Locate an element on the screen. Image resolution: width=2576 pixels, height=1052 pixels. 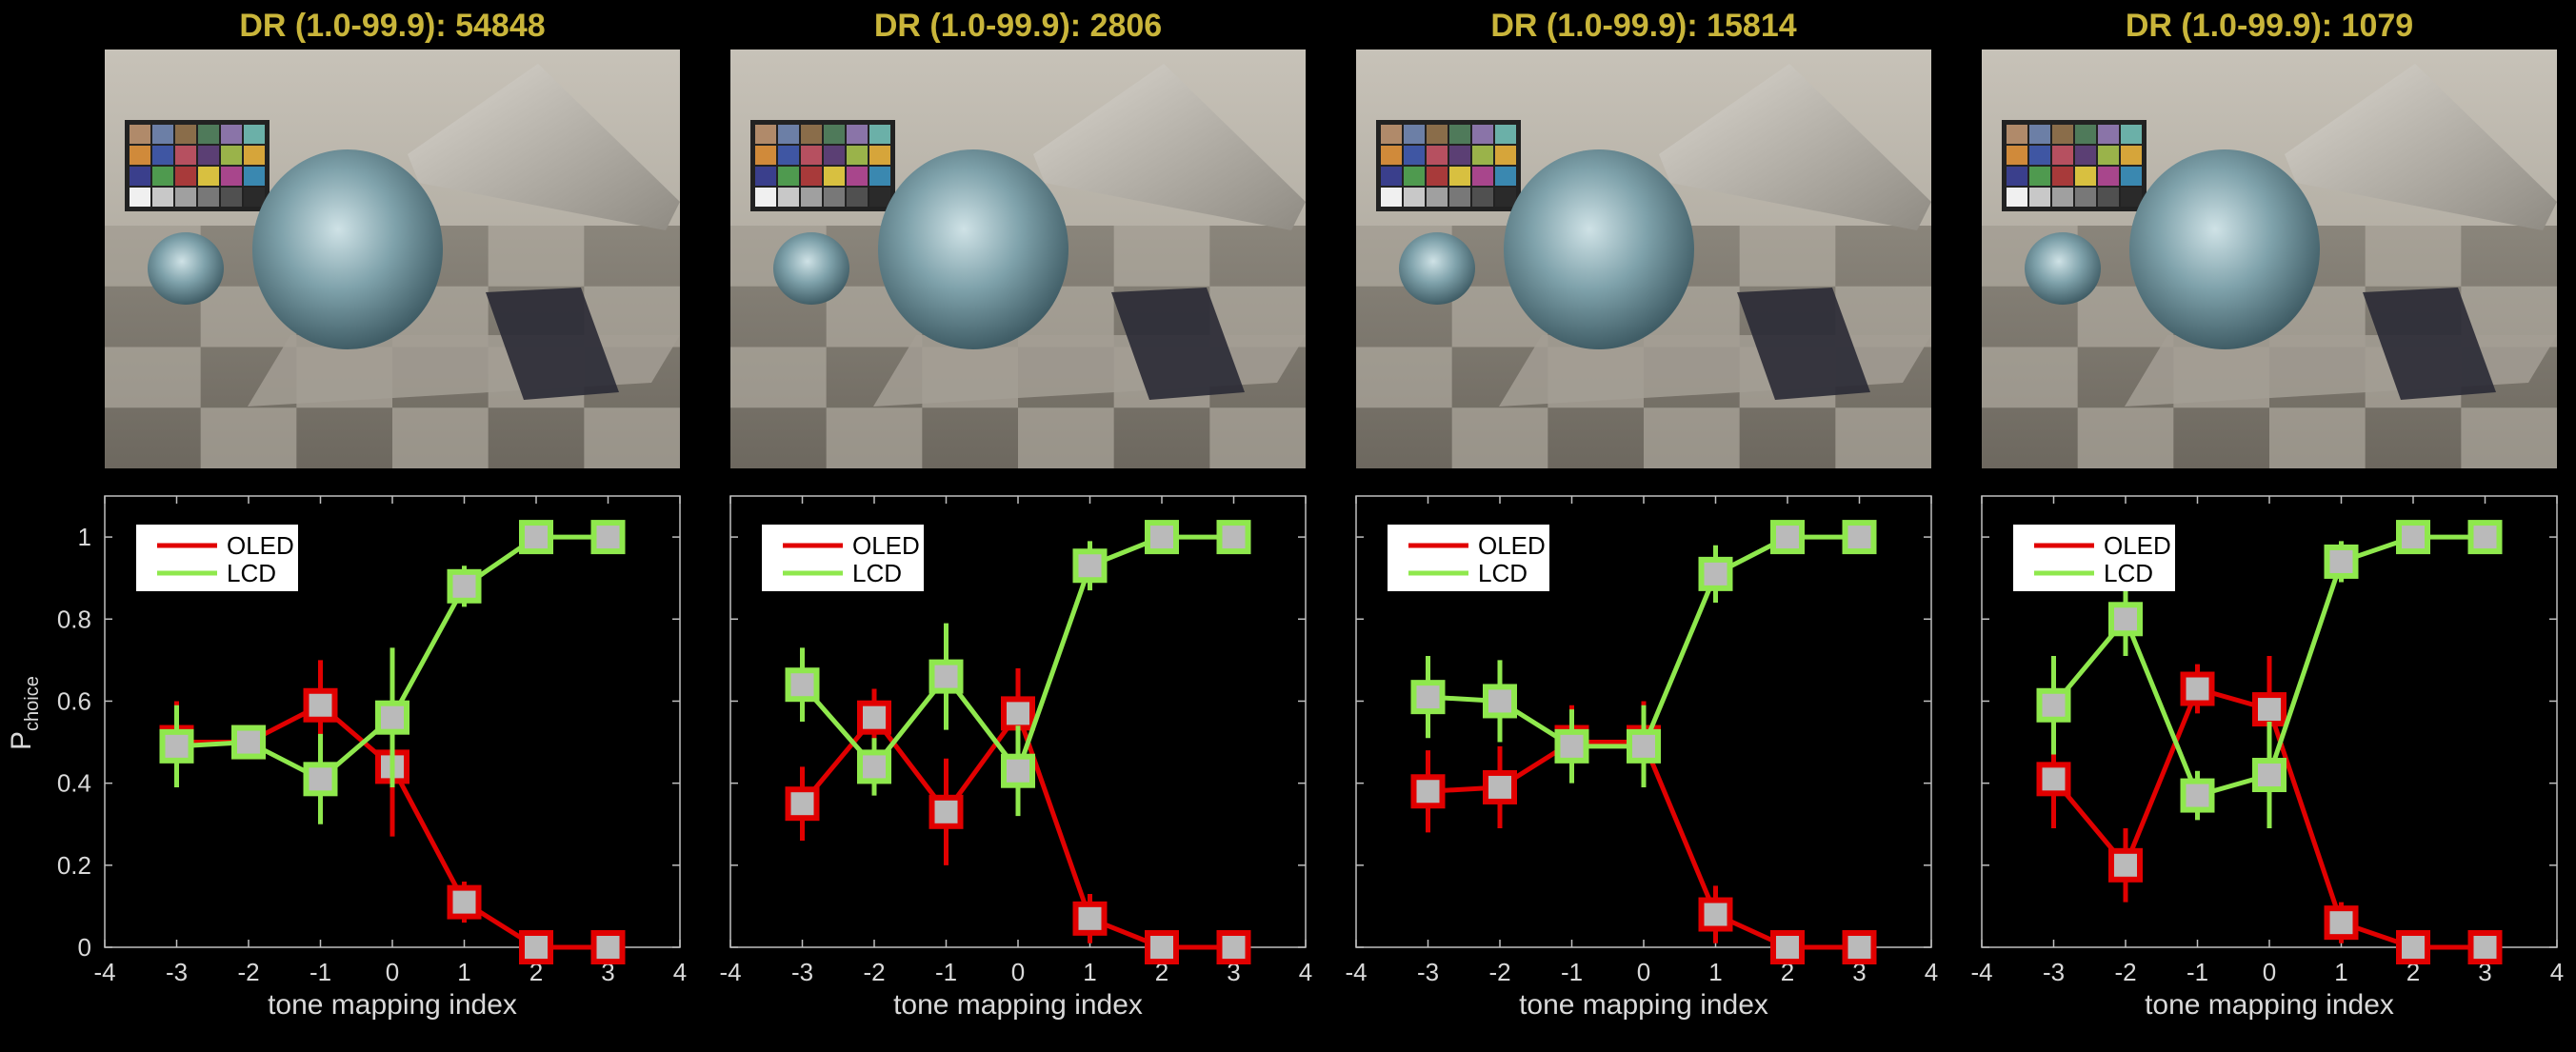
panel-title: DR (1.0-99.9): 1079 is located at coordinates (2269, 26).